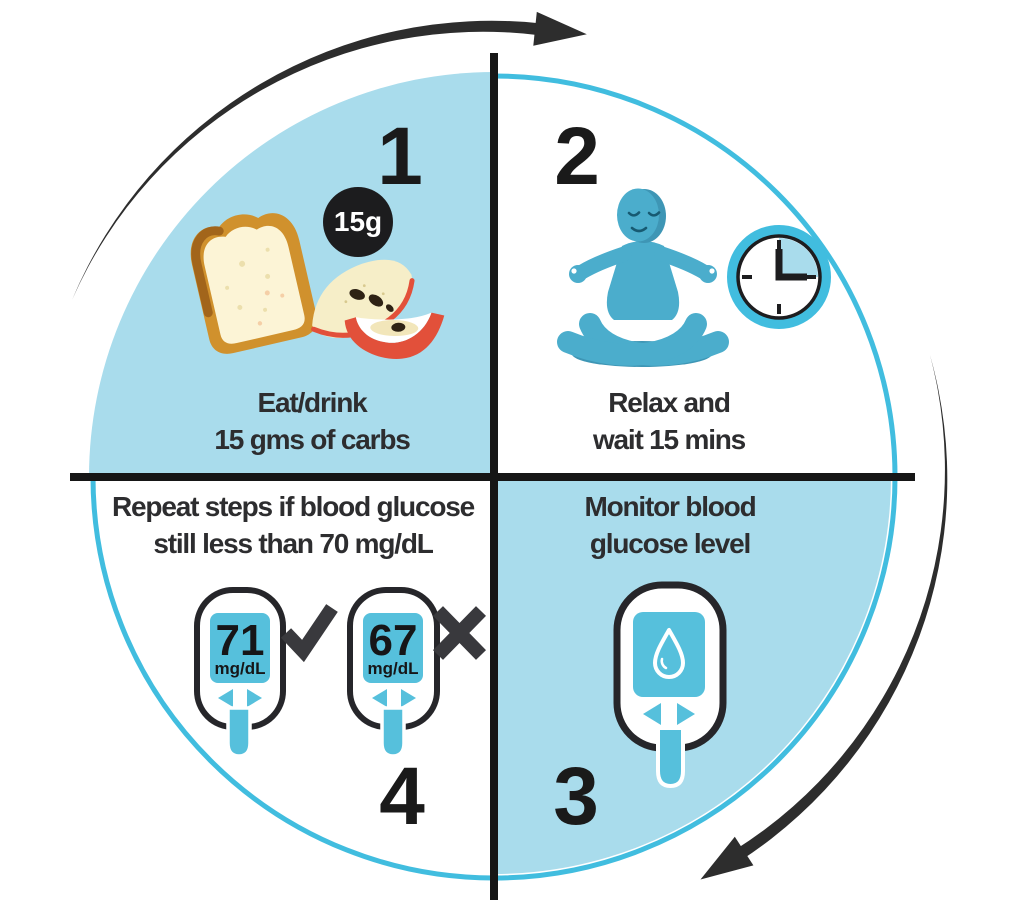 This screenshot has height=900, width=1024. I want to click on step-3-caption: Monitor blood glucose level, so click(670, 525).